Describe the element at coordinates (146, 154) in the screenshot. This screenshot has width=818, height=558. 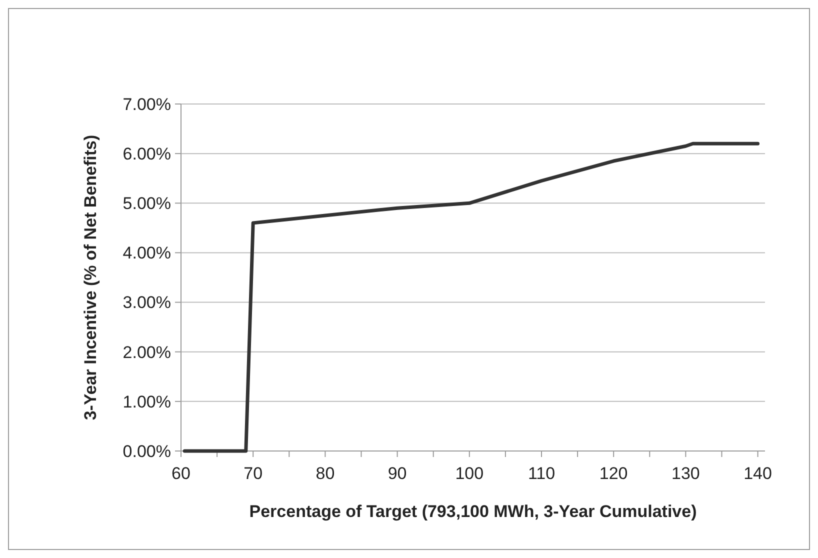
I see `y-tick-label: 6.00%` at that location.